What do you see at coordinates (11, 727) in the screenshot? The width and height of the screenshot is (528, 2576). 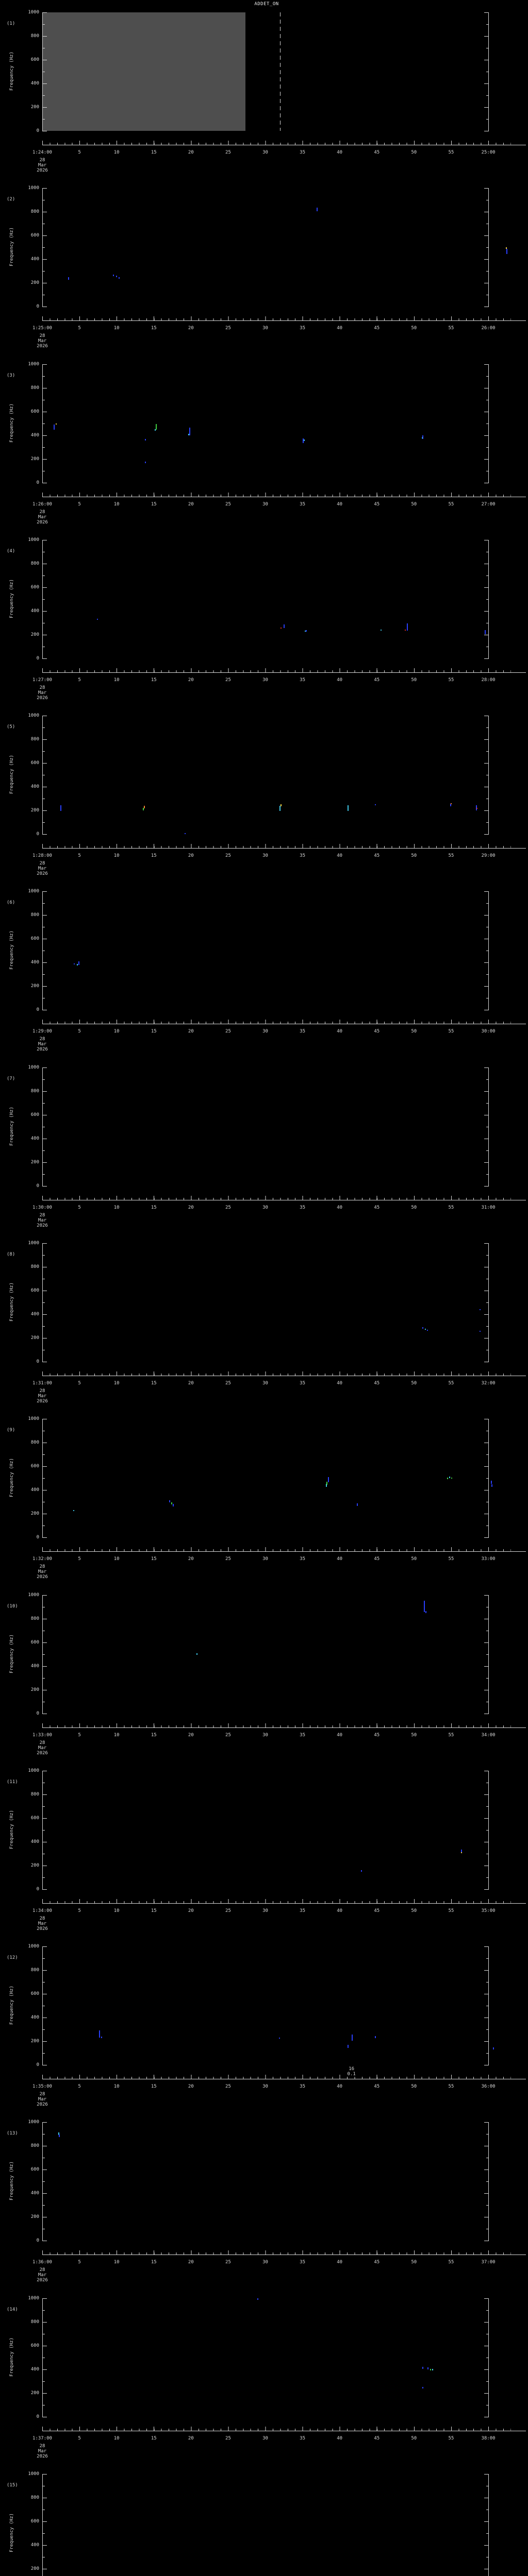 I see `panel-number: (5)` at bounding box center [11, 727].